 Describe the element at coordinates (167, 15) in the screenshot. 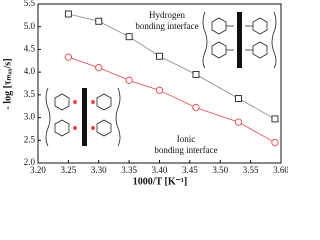

I see `annotation: Hydrogen` at that location.